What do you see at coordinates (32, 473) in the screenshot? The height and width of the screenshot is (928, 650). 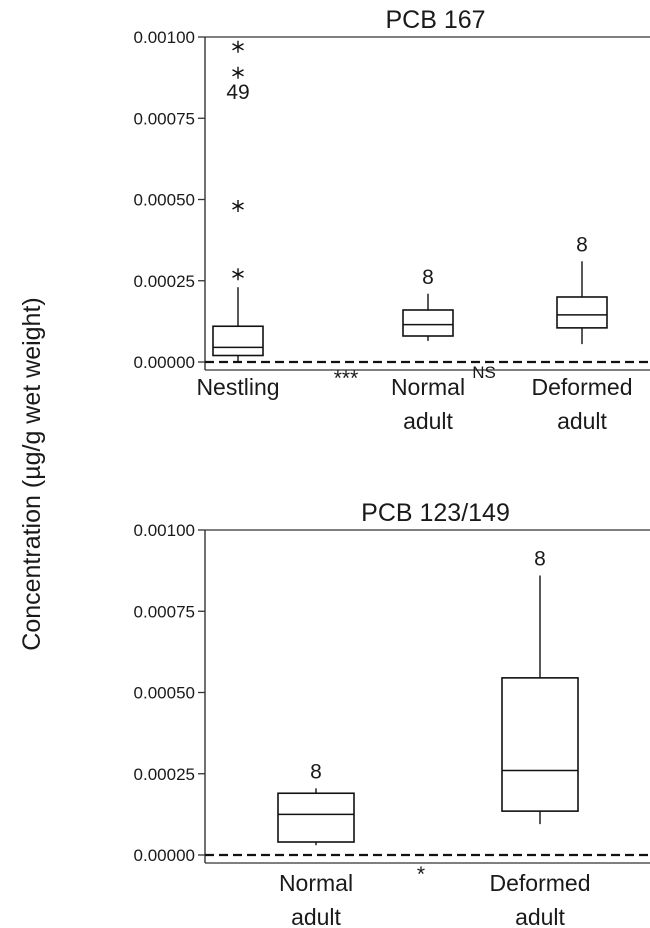 I see `y-axis-label: Concentration (µg/g wet weight)` at bounding box center [32, 473].